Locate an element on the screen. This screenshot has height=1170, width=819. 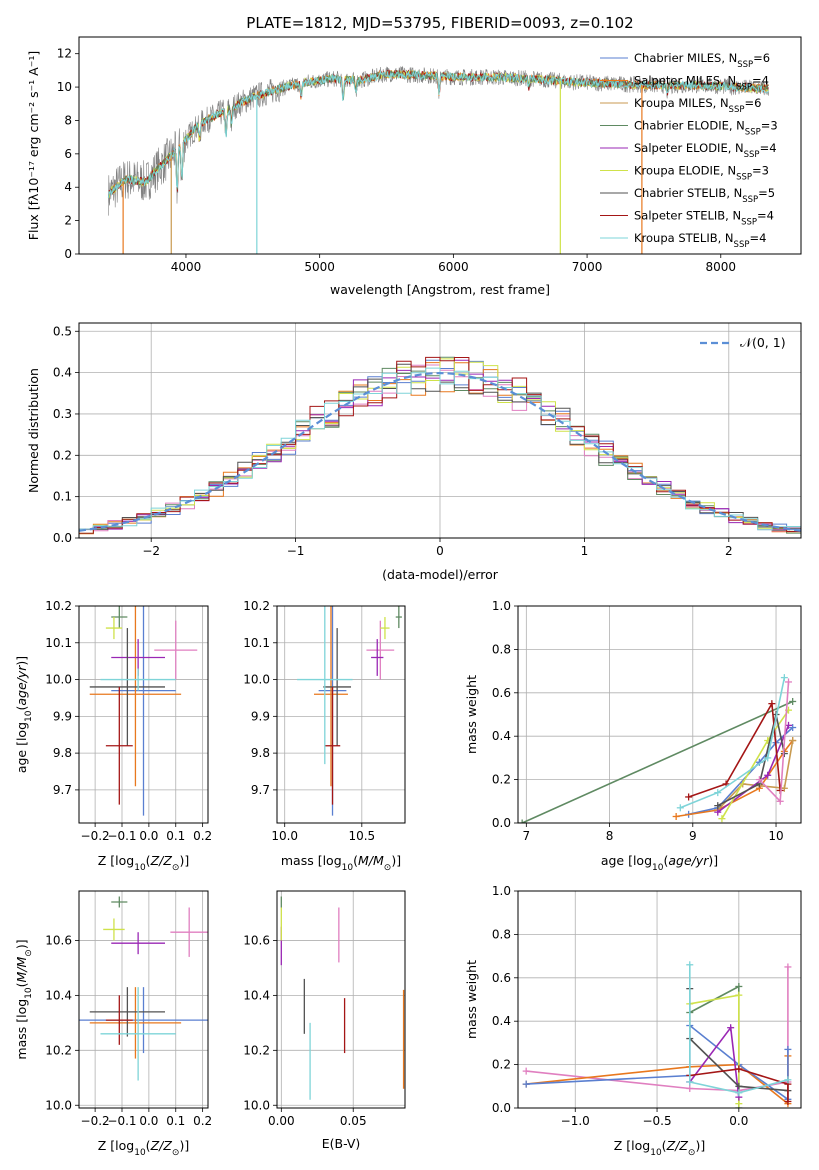
legend-item: Chabrier STELIB, NSSP=5 is located at coordinates (687, 195).